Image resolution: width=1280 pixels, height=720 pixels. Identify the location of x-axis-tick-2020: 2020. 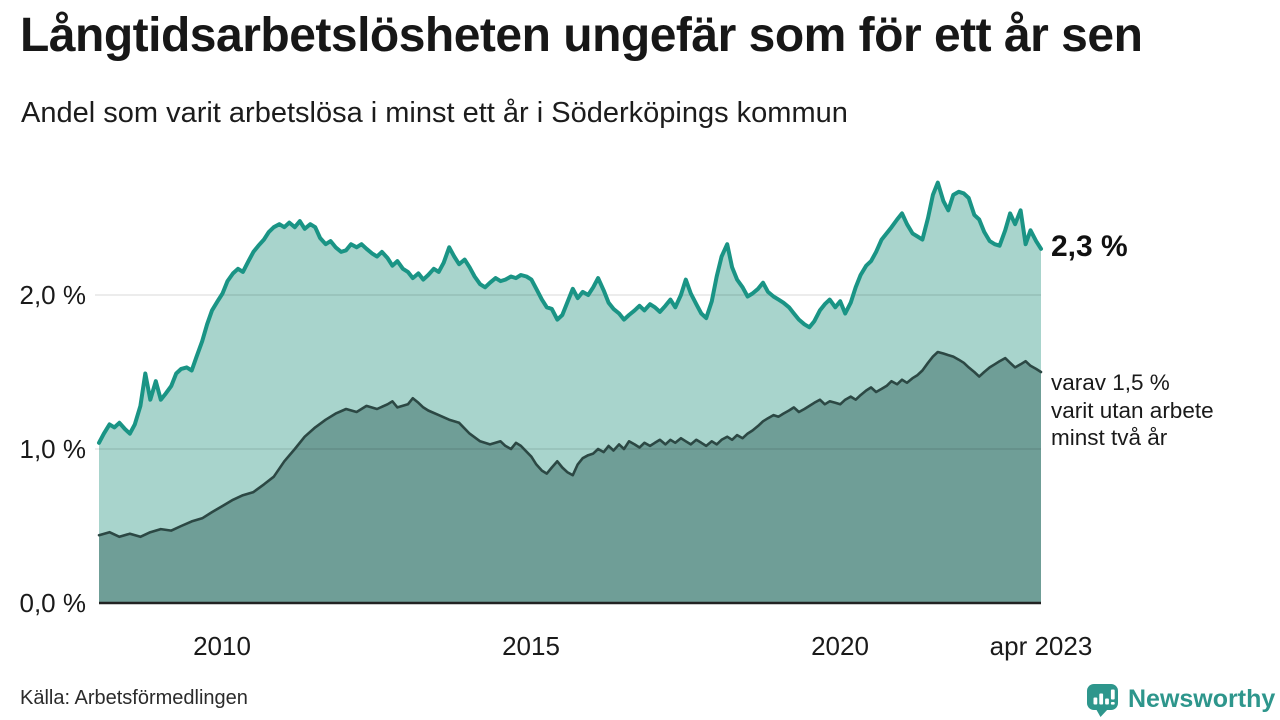
(840, 646).